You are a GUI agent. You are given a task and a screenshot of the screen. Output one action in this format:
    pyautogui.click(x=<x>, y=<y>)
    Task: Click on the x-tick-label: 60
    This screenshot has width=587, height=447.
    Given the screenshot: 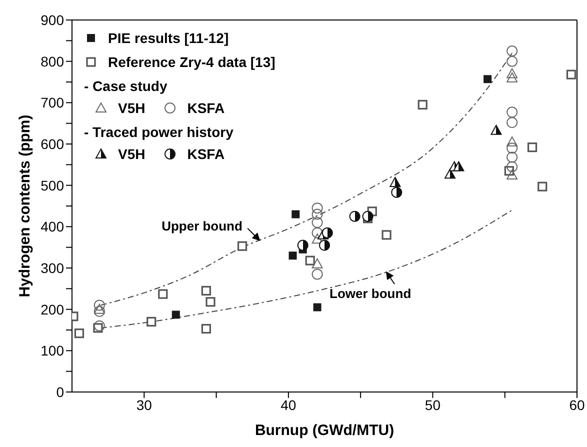 What is the action you would take?
    pyautogui.click(x=577, y=404)
    